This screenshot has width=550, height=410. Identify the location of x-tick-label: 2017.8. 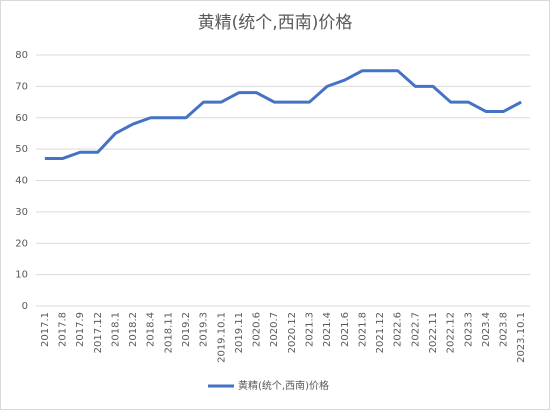
(62, 329).